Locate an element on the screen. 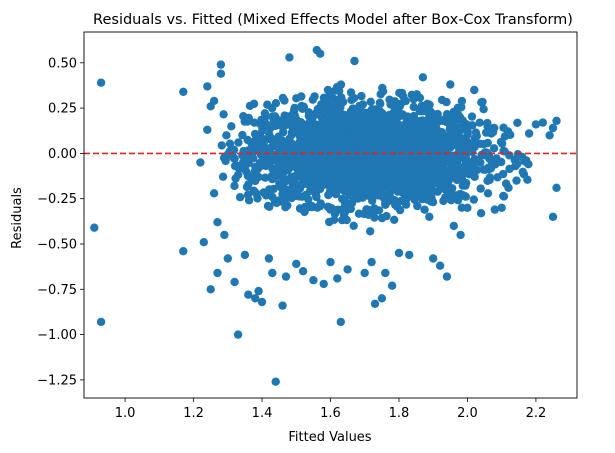 The width and height of the screenshot is (615, 453). y-tick-label: −0.25 is located at coordinates (57, 199).